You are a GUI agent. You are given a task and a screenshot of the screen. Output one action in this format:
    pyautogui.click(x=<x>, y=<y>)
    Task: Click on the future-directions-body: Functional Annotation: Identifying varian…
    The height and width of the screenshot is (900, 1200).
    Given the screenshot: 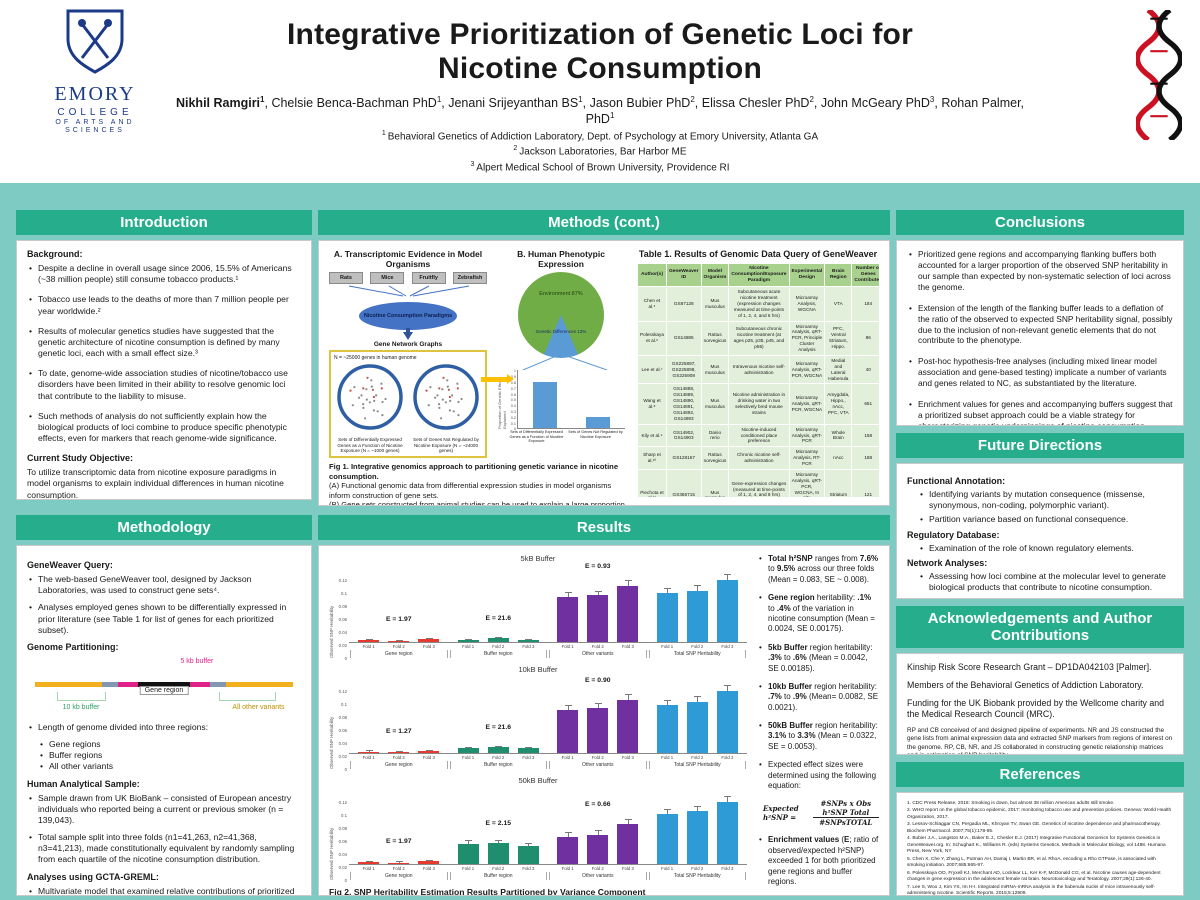 What is the action you would take?
    pyautogui.click(x=1040, y=531)
    